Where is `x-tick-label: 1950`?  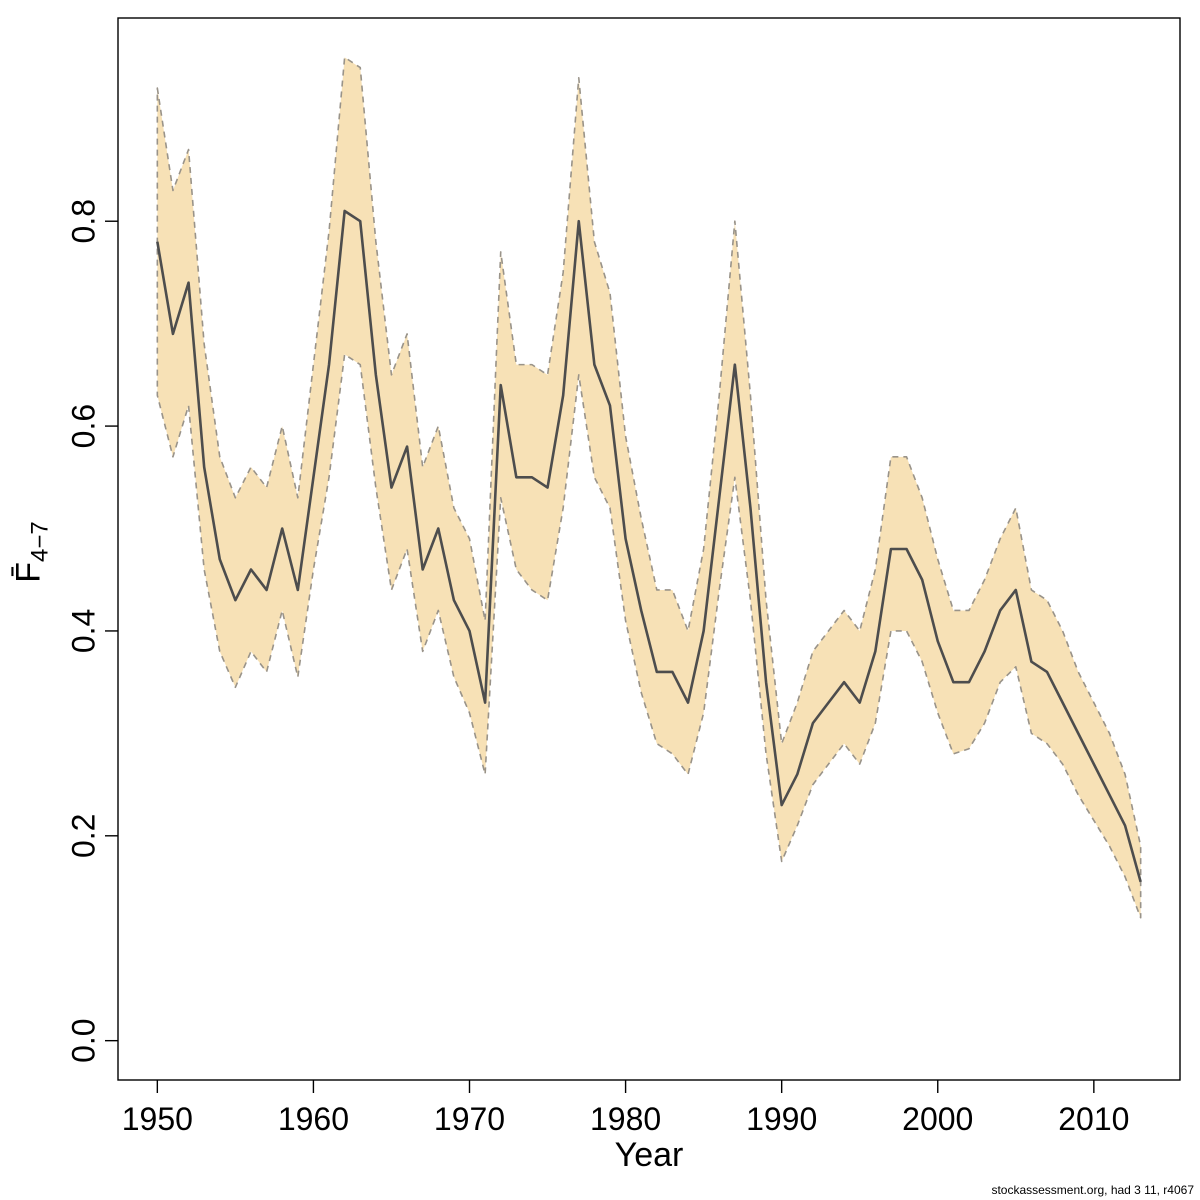 x-tick-label: 1950 is located at coordinates (157, 1119).